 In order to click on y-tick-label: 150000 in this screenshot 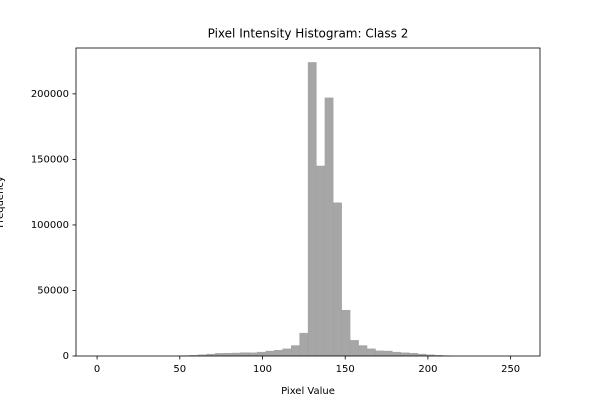, I will do `click(50, 159)`.